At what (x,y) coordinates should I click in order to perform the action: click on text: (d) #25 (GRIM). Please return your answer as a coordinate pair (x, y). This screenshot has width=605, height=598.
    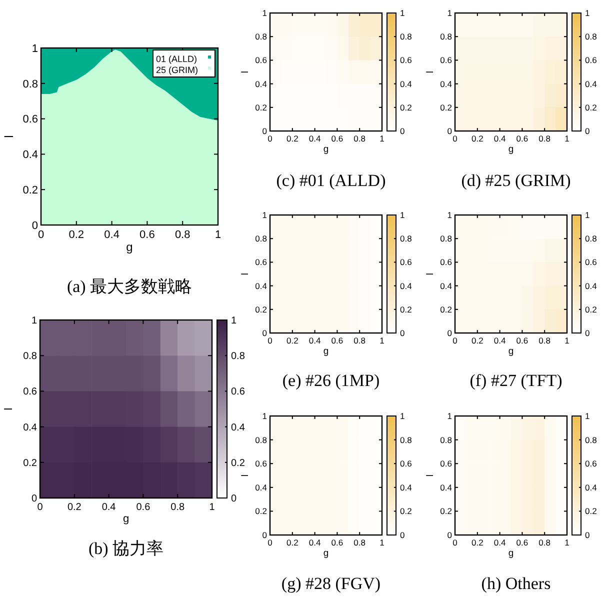
    Looking at the image, I should click on (516, 180).